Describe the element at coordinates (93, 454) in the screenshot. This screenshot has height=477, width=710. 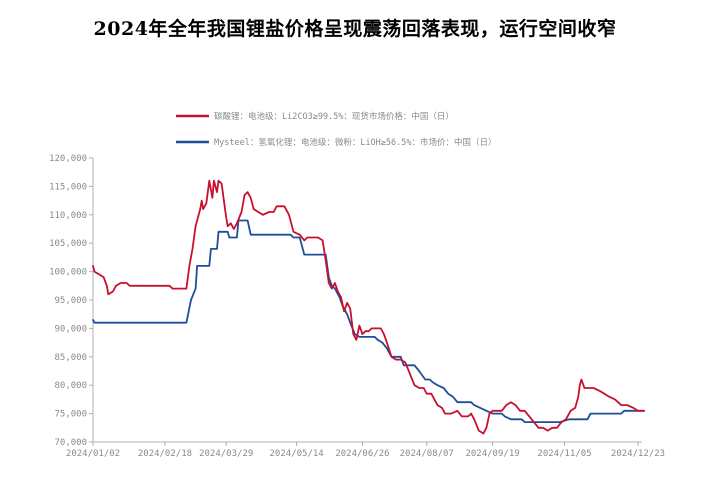
I see `x-tick-label: 2024/01/02` at that location.